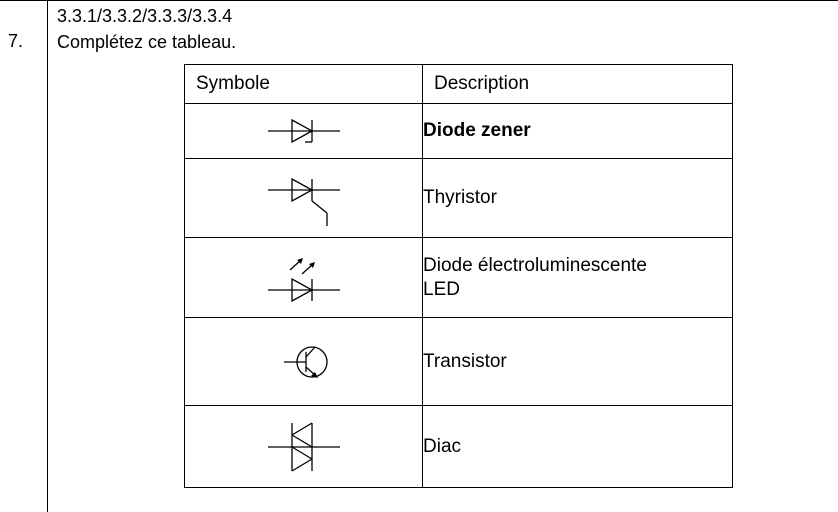  What do you see at coordinates (577, 446) in the screenshot?
I see `description-cell: Diac` at bounding box center [577, 446].